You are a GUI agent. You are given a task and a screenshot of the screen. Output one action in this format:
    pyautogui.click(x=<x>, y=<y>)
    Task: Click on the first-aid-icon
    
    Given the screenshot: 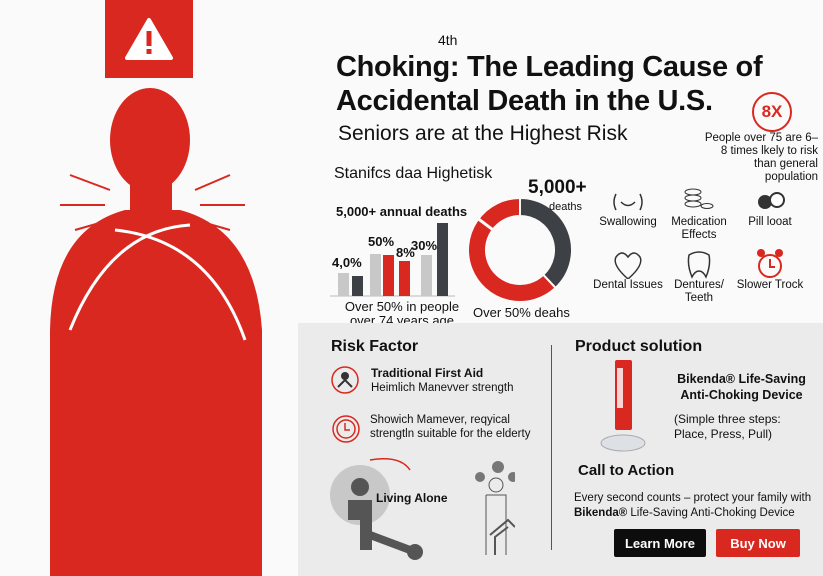 What is the action you would take?
    pyautogui.click(x=345, y=380)
    